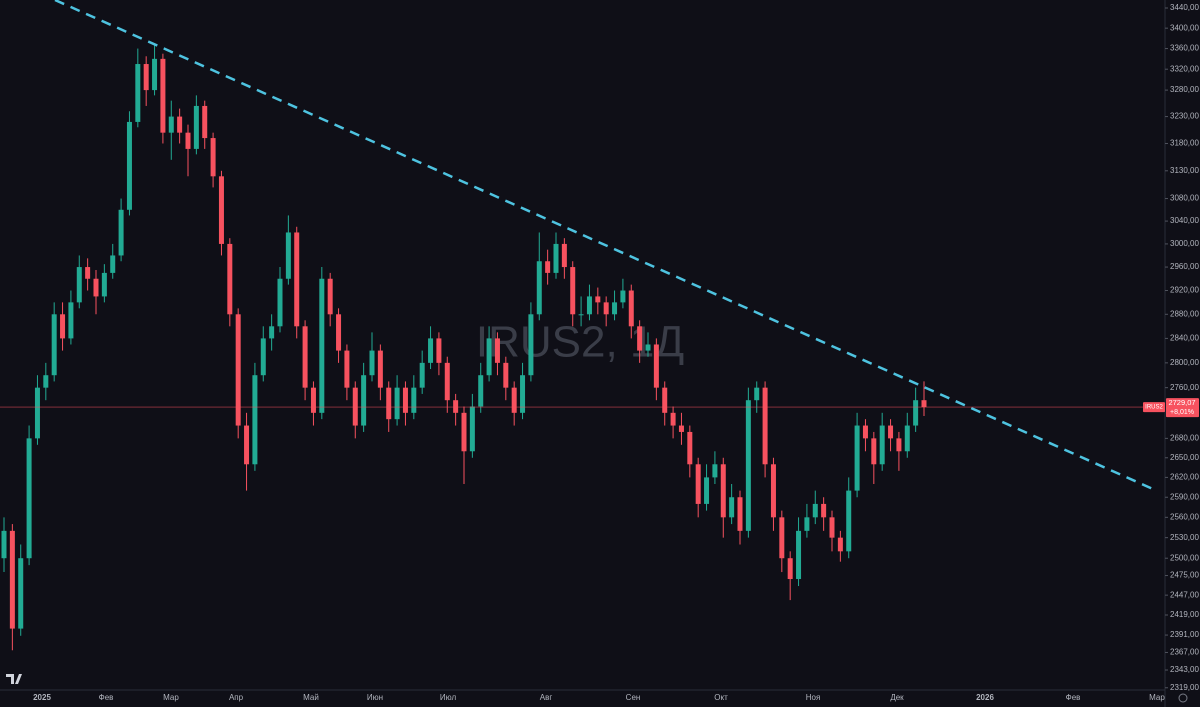  I want to click on x-tick-label: Ноя, so click(813, 697).